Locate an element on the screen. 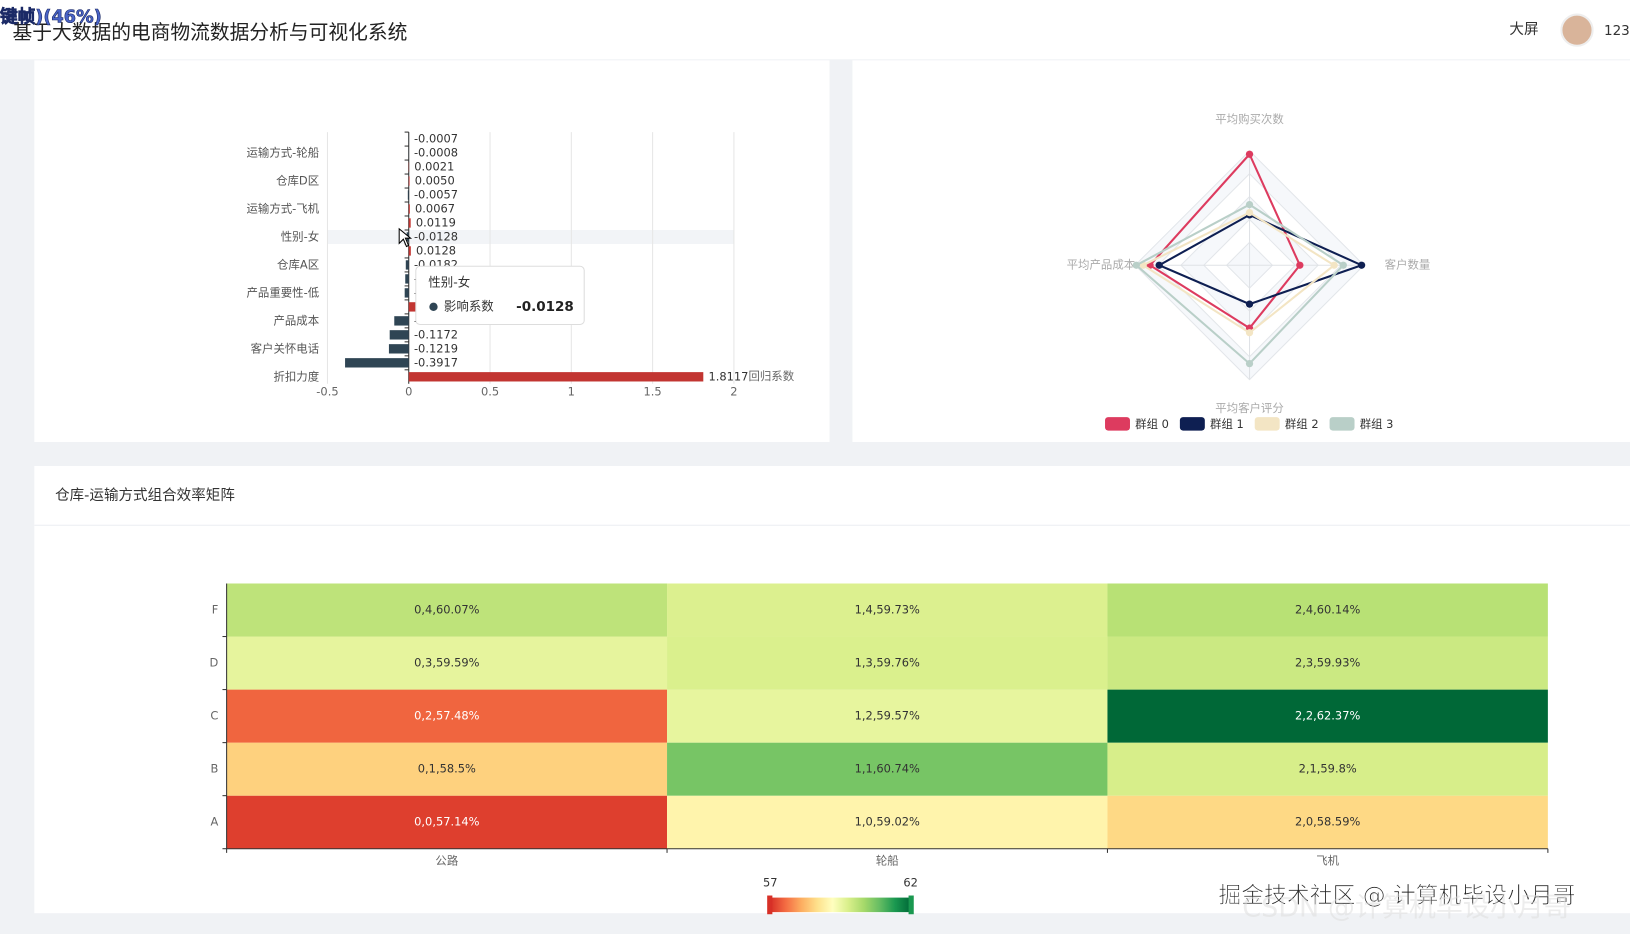 The height and width of the screenshot is (934, 1630). x-tick-label: 轮船 is located at coordinates (887, 861).